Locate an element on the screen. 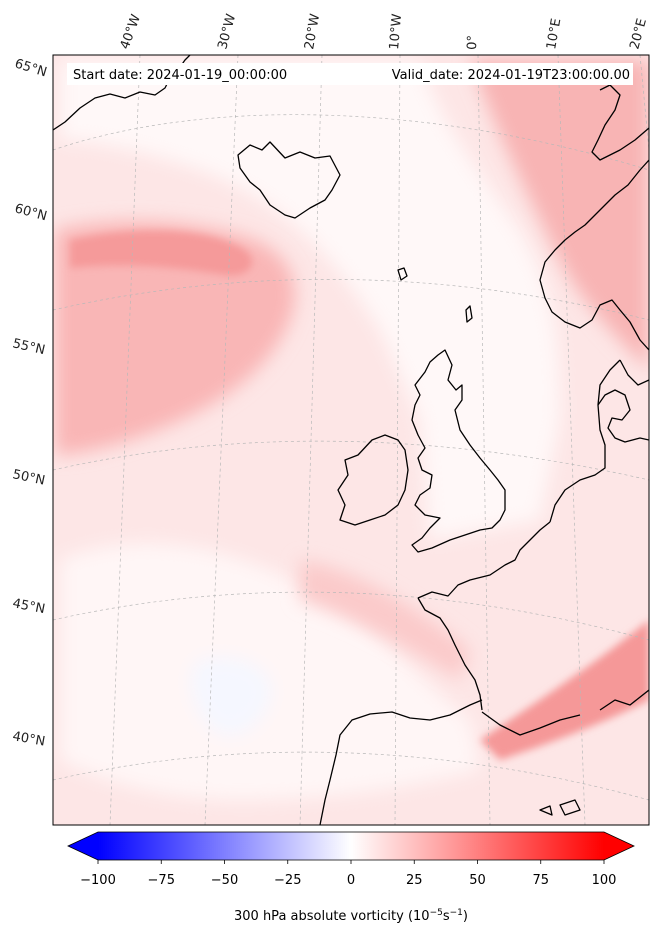 This screenshot has width=659, height=936. italy-coast is located at coordinates (624, 700).